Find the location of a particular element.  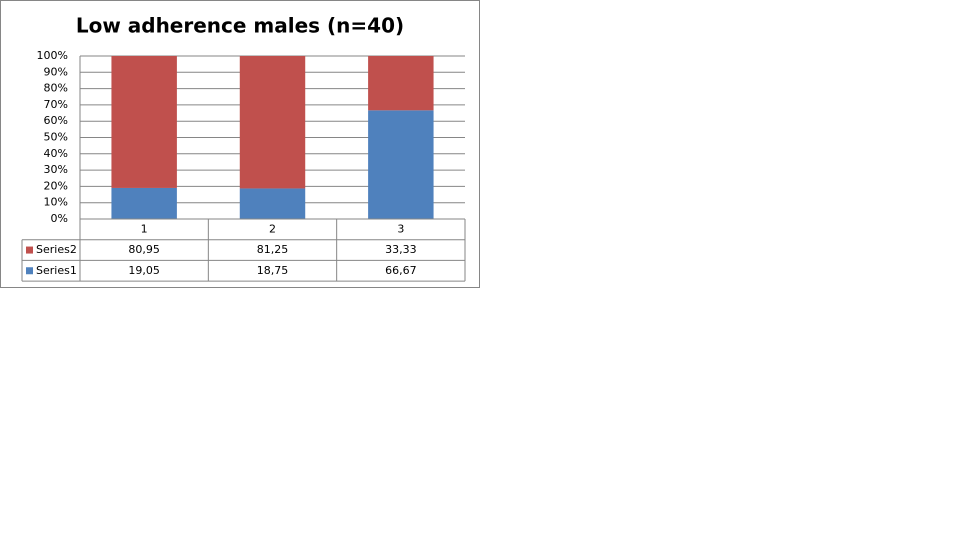

legend-label: Series1 is located at coordinates (56, 270).